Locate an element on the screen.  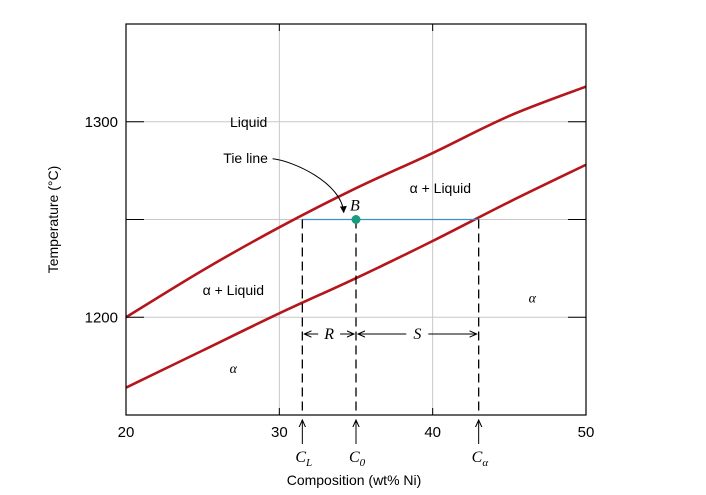
composition-subscript: 0 is located at coordinates (363, 463).